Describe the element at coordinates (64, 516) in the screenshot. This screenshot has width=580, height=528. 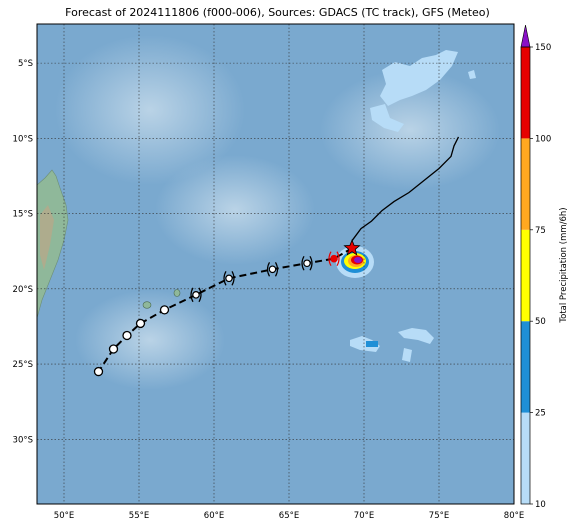
I see `lon-tick-label: 50°E` at that location.